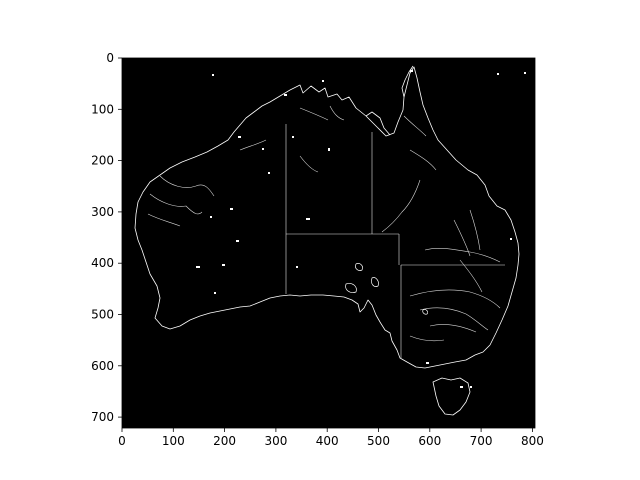  I want to click on x-tick-label: 700, so click(481, 441).